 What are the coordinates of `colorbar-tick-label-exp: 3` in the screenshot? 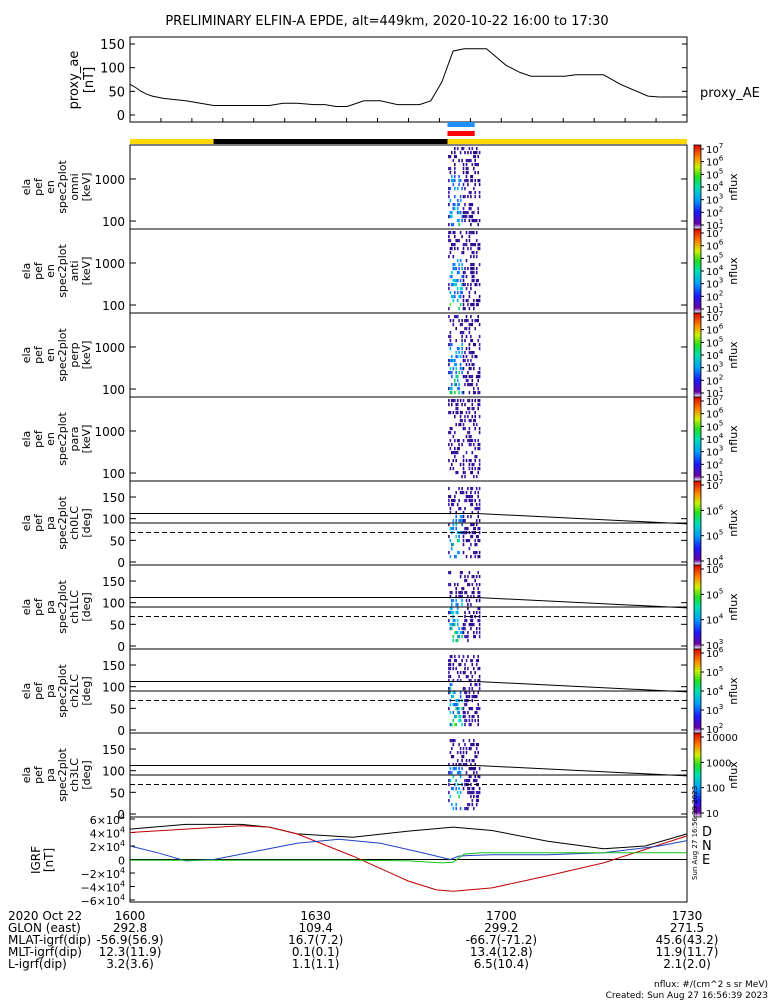 It's located at (721, 364).